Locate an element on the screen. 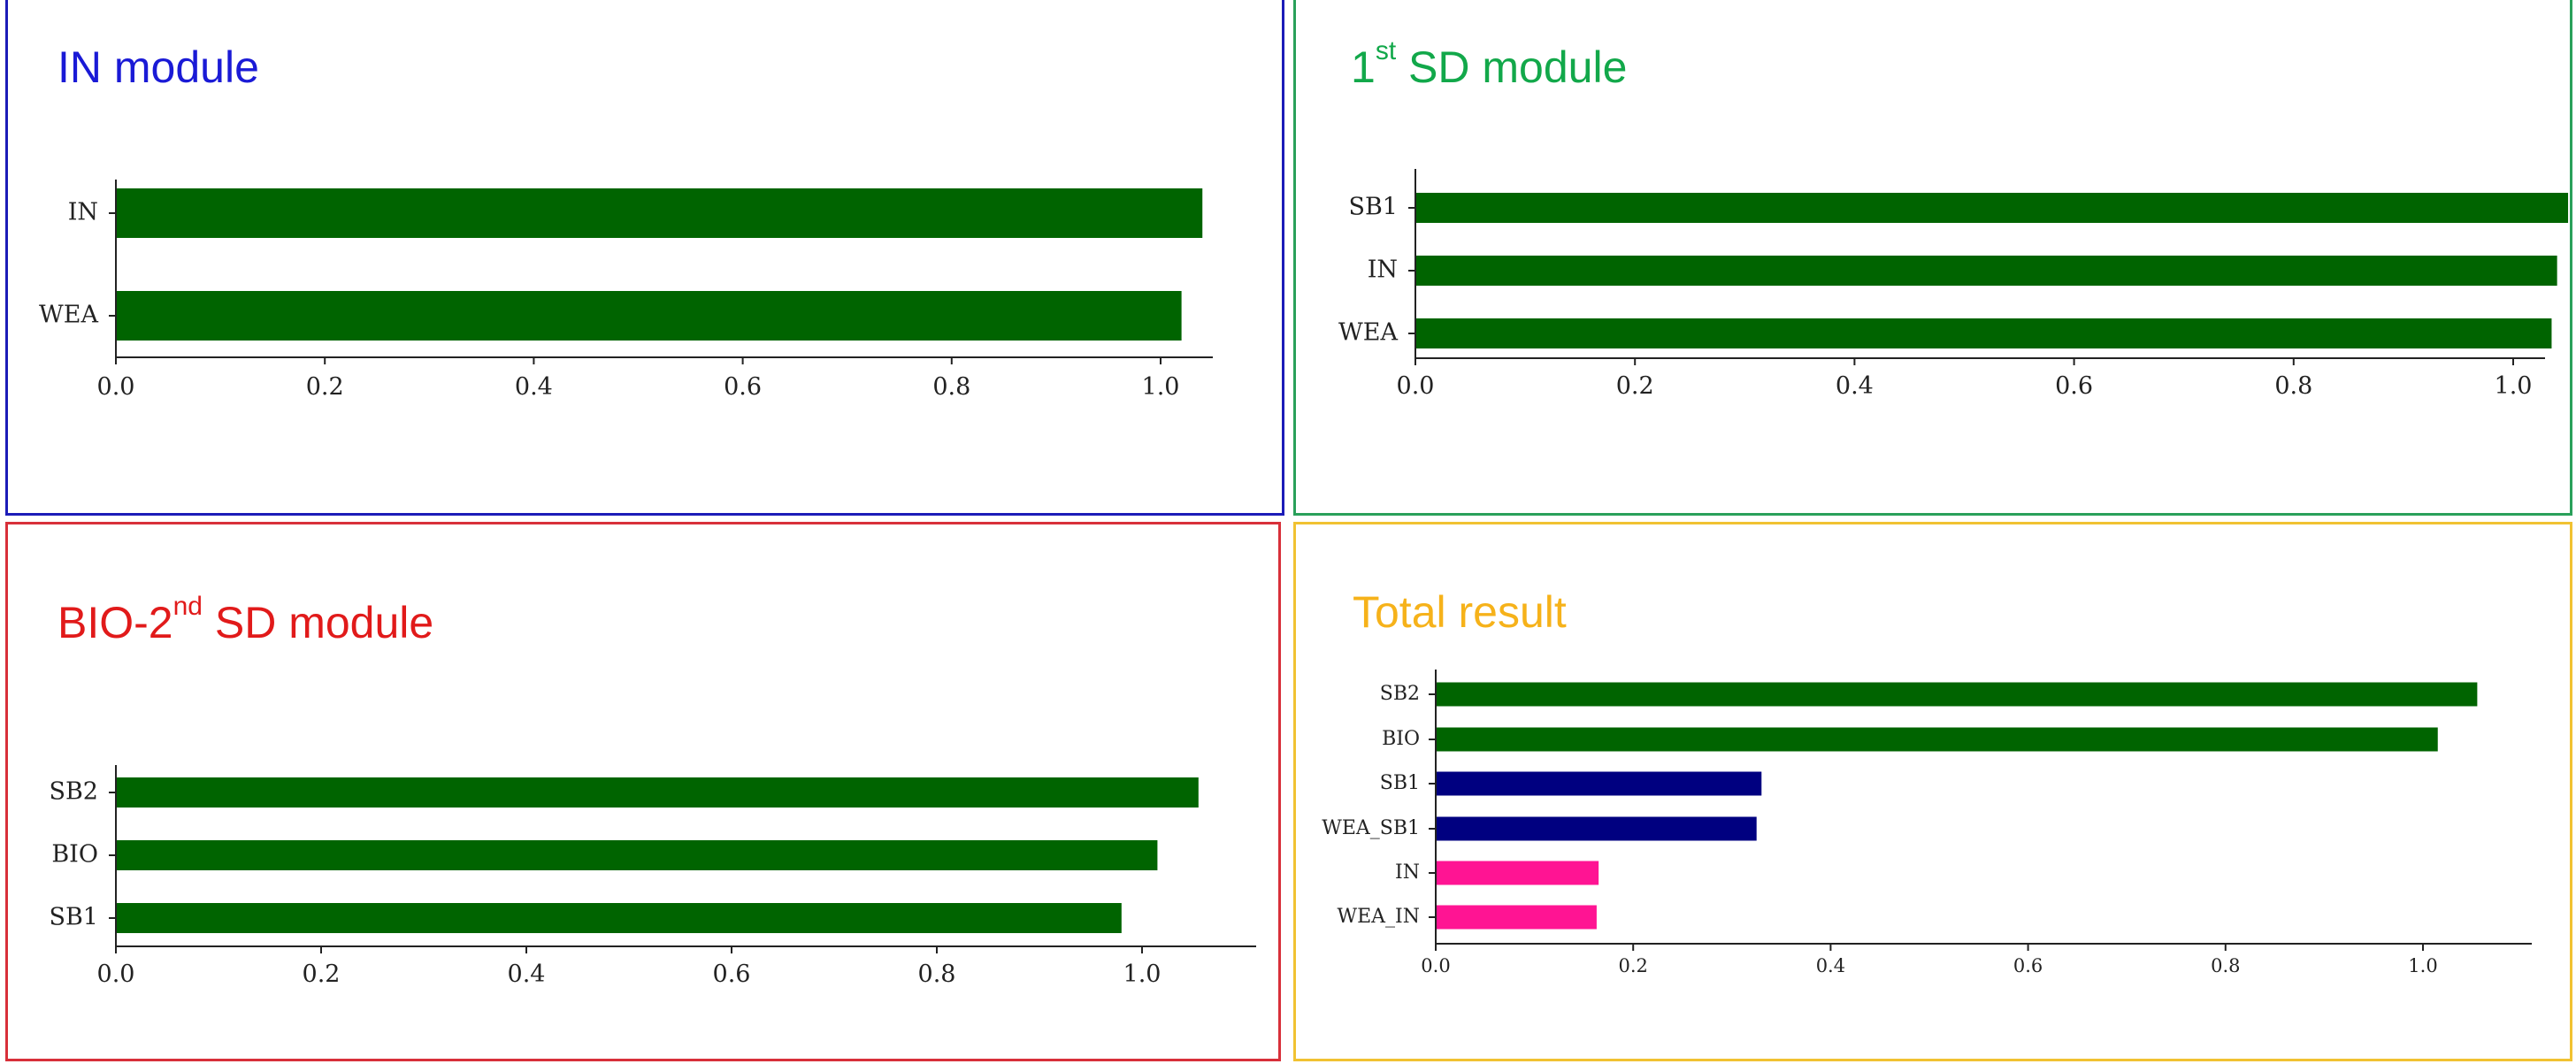 This screenshot has width=2576, height=1064. title-sup: nd is located at coordinates (187, 606).